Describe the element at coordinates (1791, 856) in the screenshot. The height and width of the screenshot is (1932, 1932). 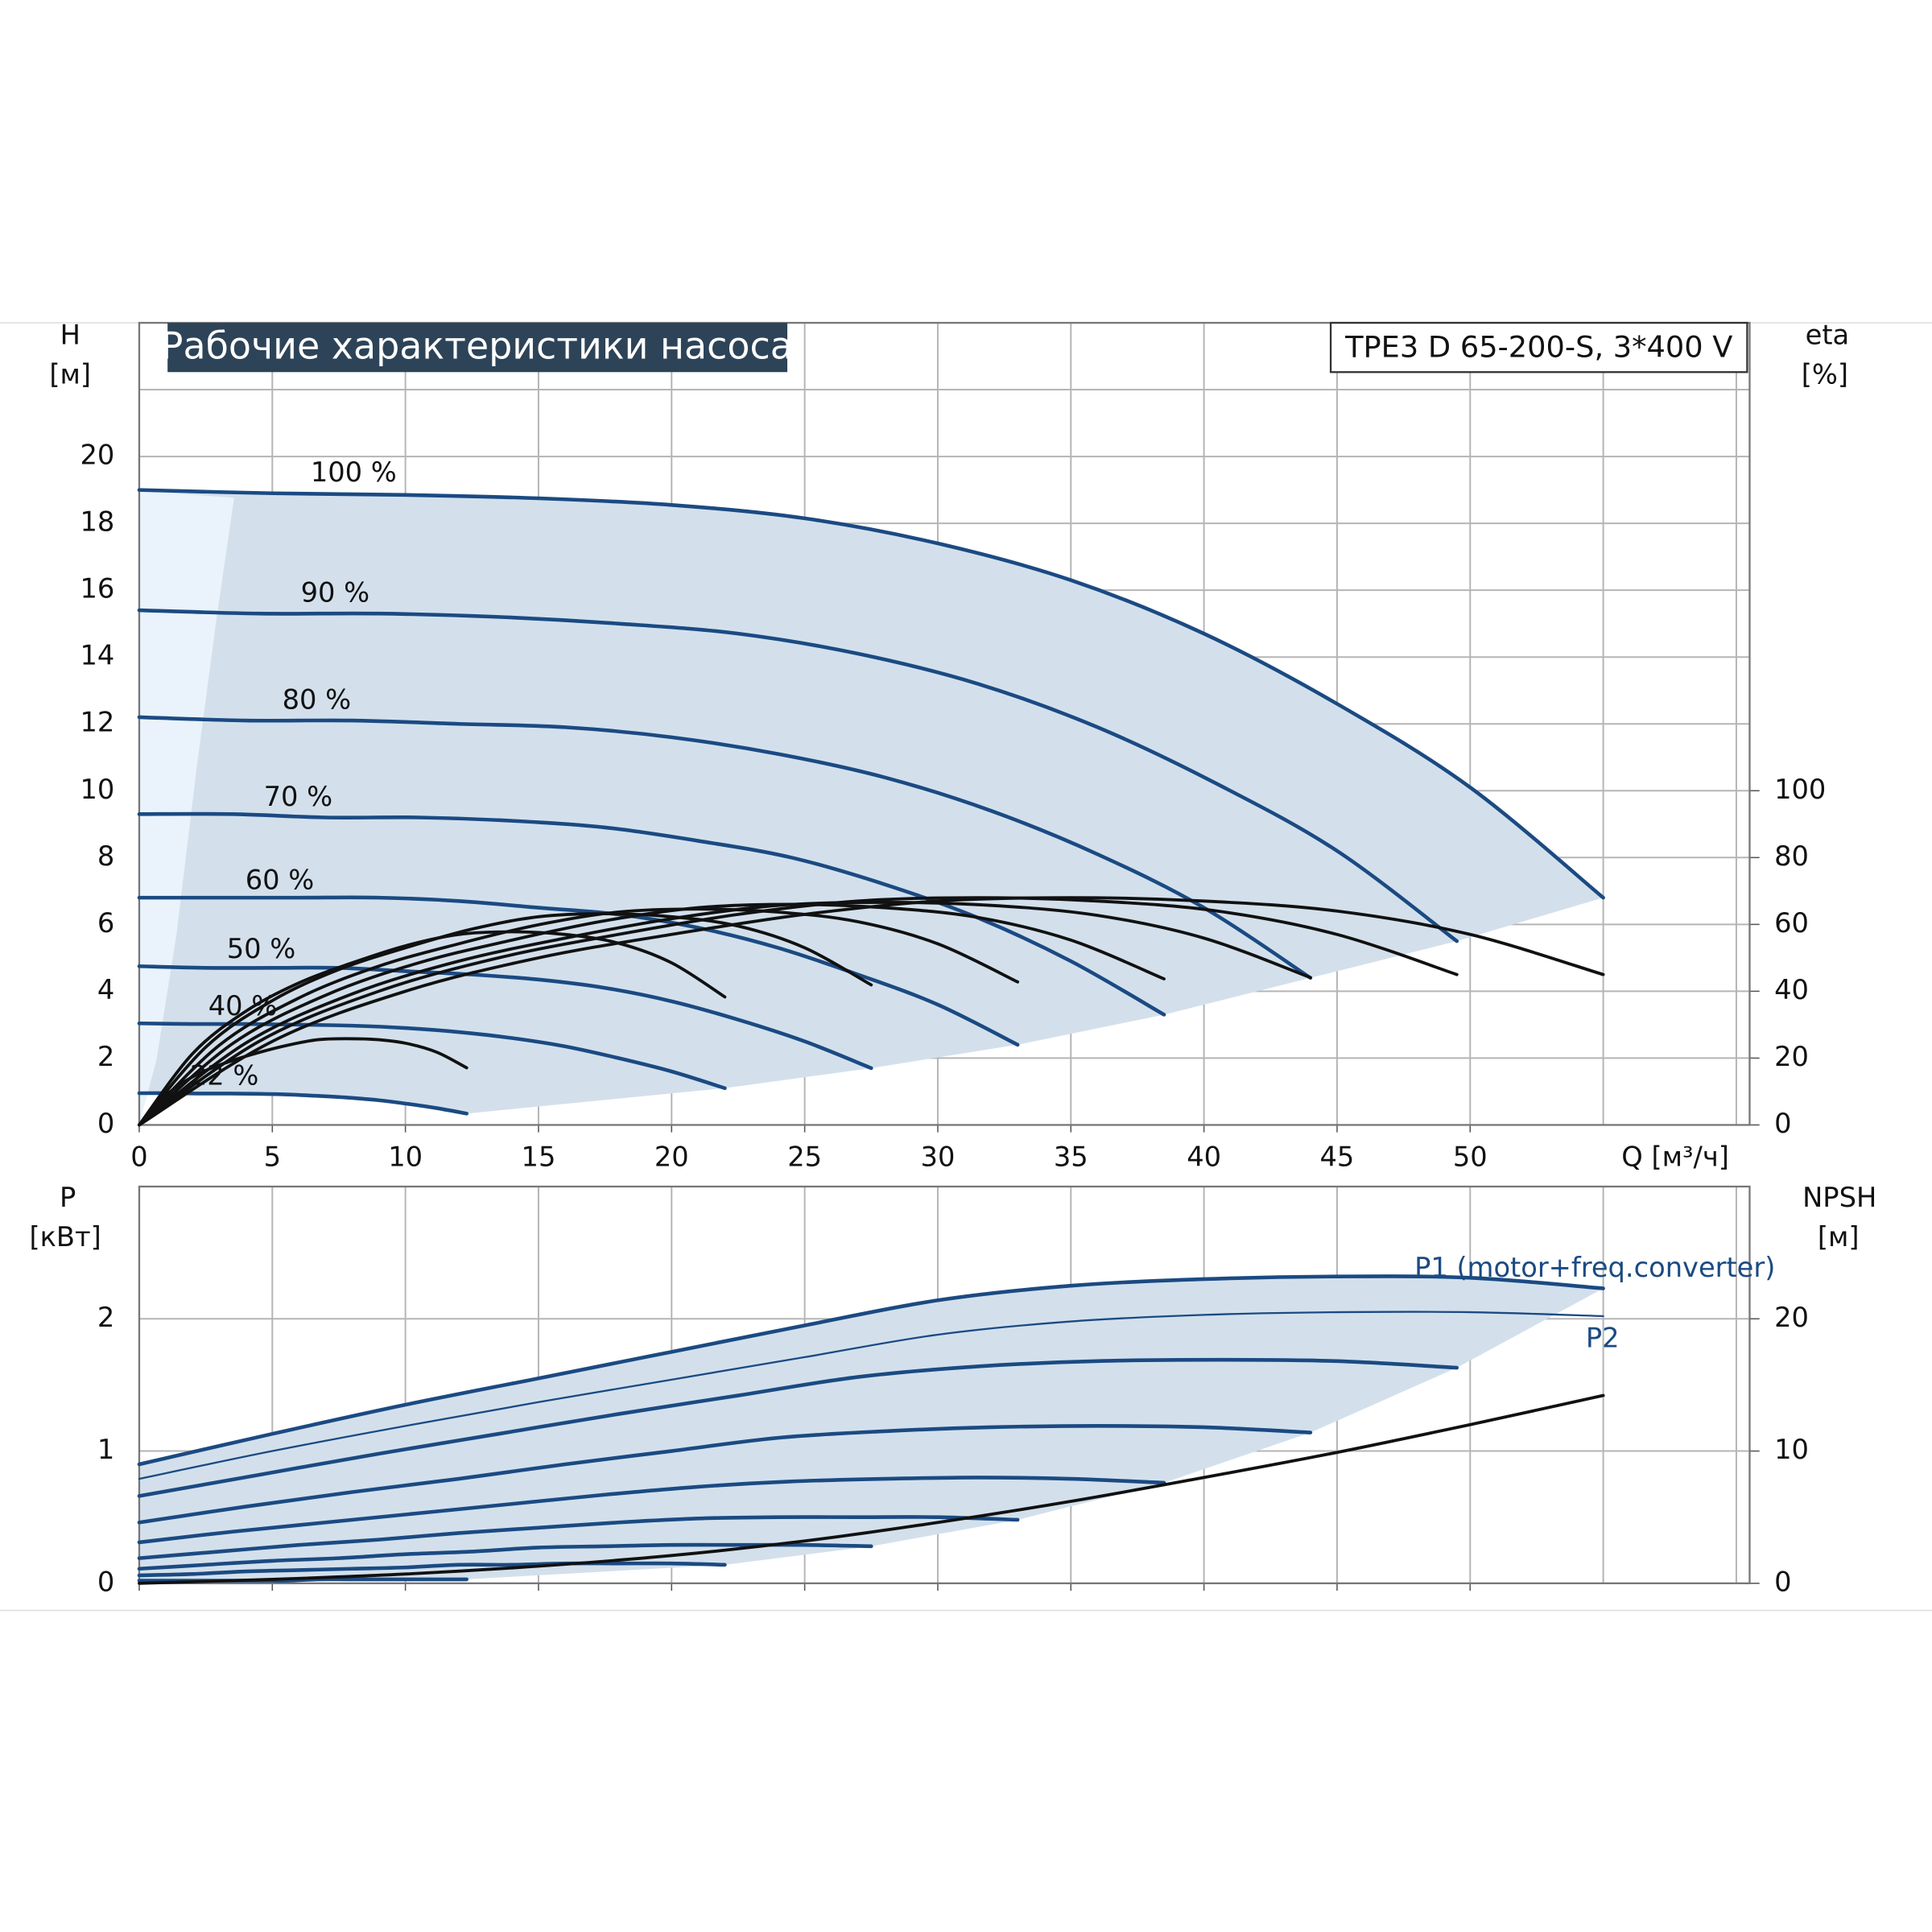
I see `y2-tick-label: 80` at that location.